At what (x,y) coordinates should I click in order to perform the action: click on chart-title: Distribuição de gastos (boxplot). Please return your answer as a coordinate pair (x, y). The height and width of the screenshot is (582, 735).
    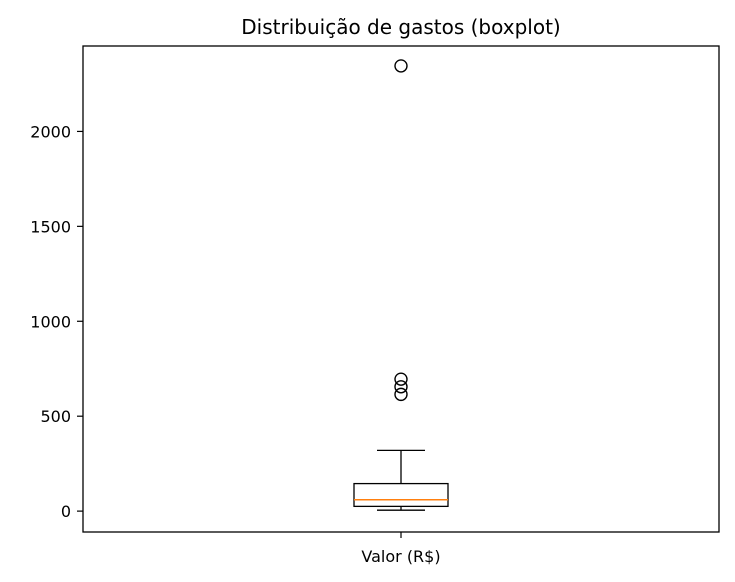
    Looking at the image, I should click on (400, 27).